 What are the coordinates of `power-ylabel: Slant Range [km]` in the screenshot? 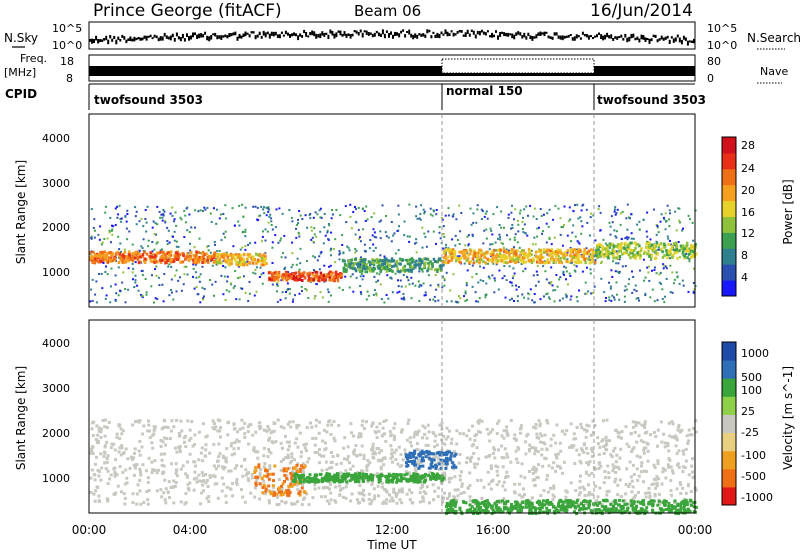 It's located at (21, 212).